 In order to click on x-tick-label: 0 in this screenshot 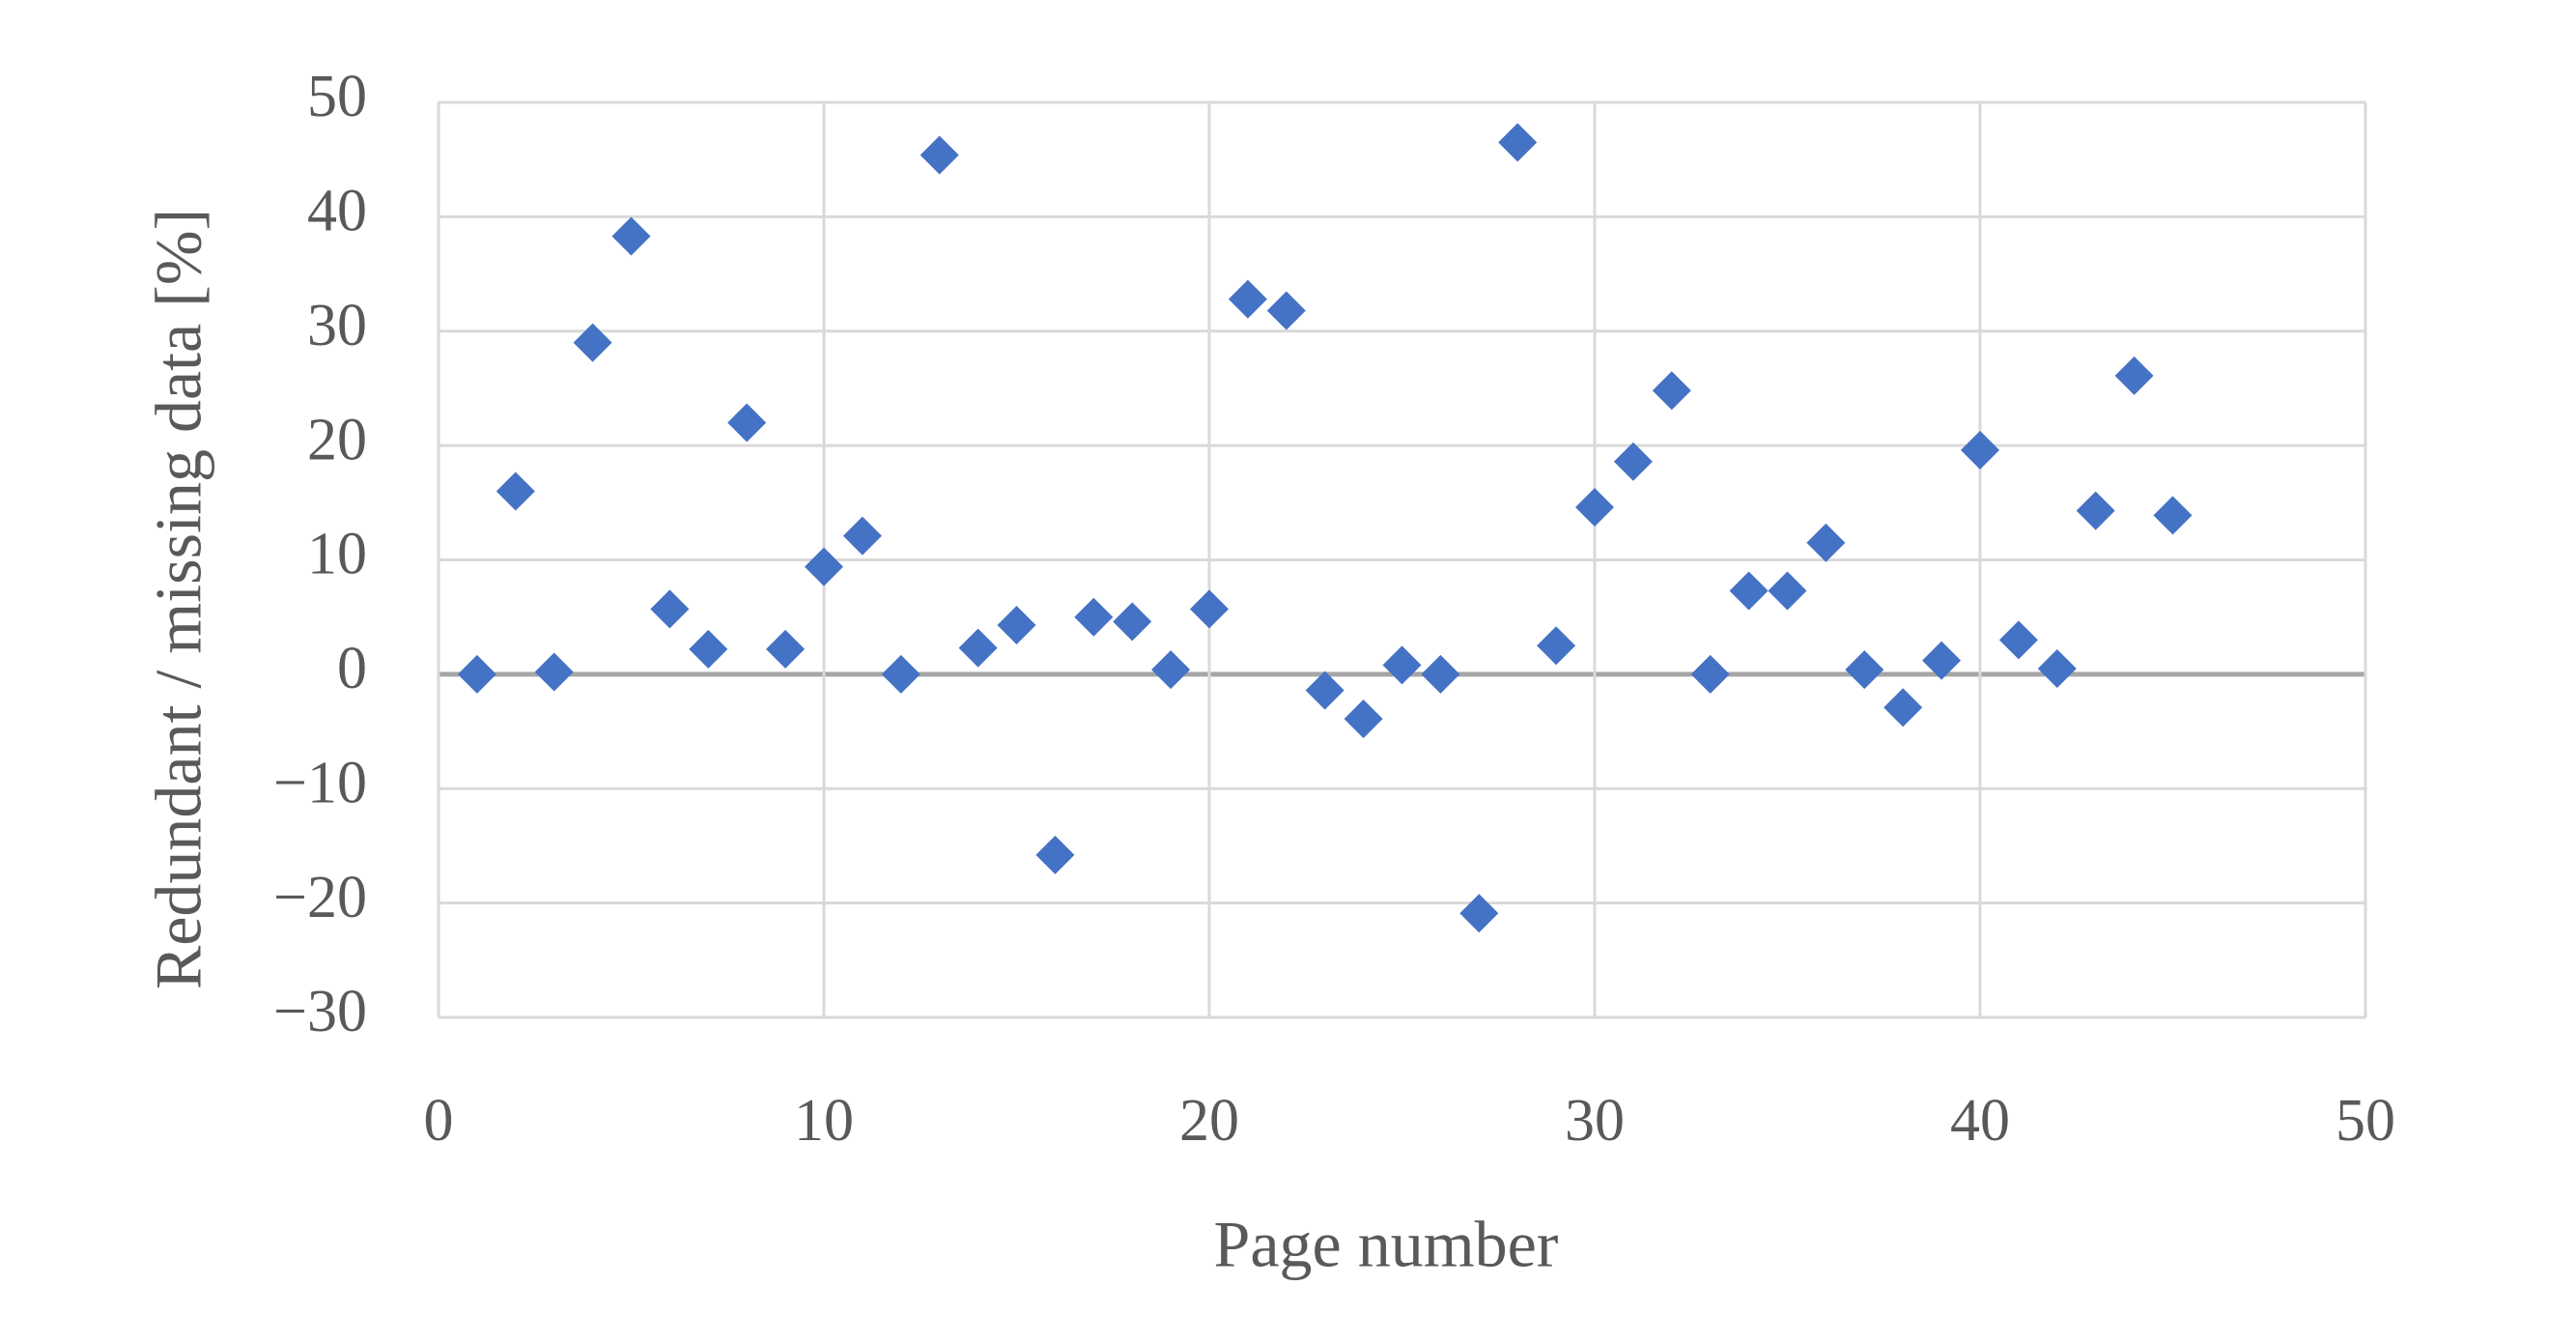, I will do `click(439, 1121)`.